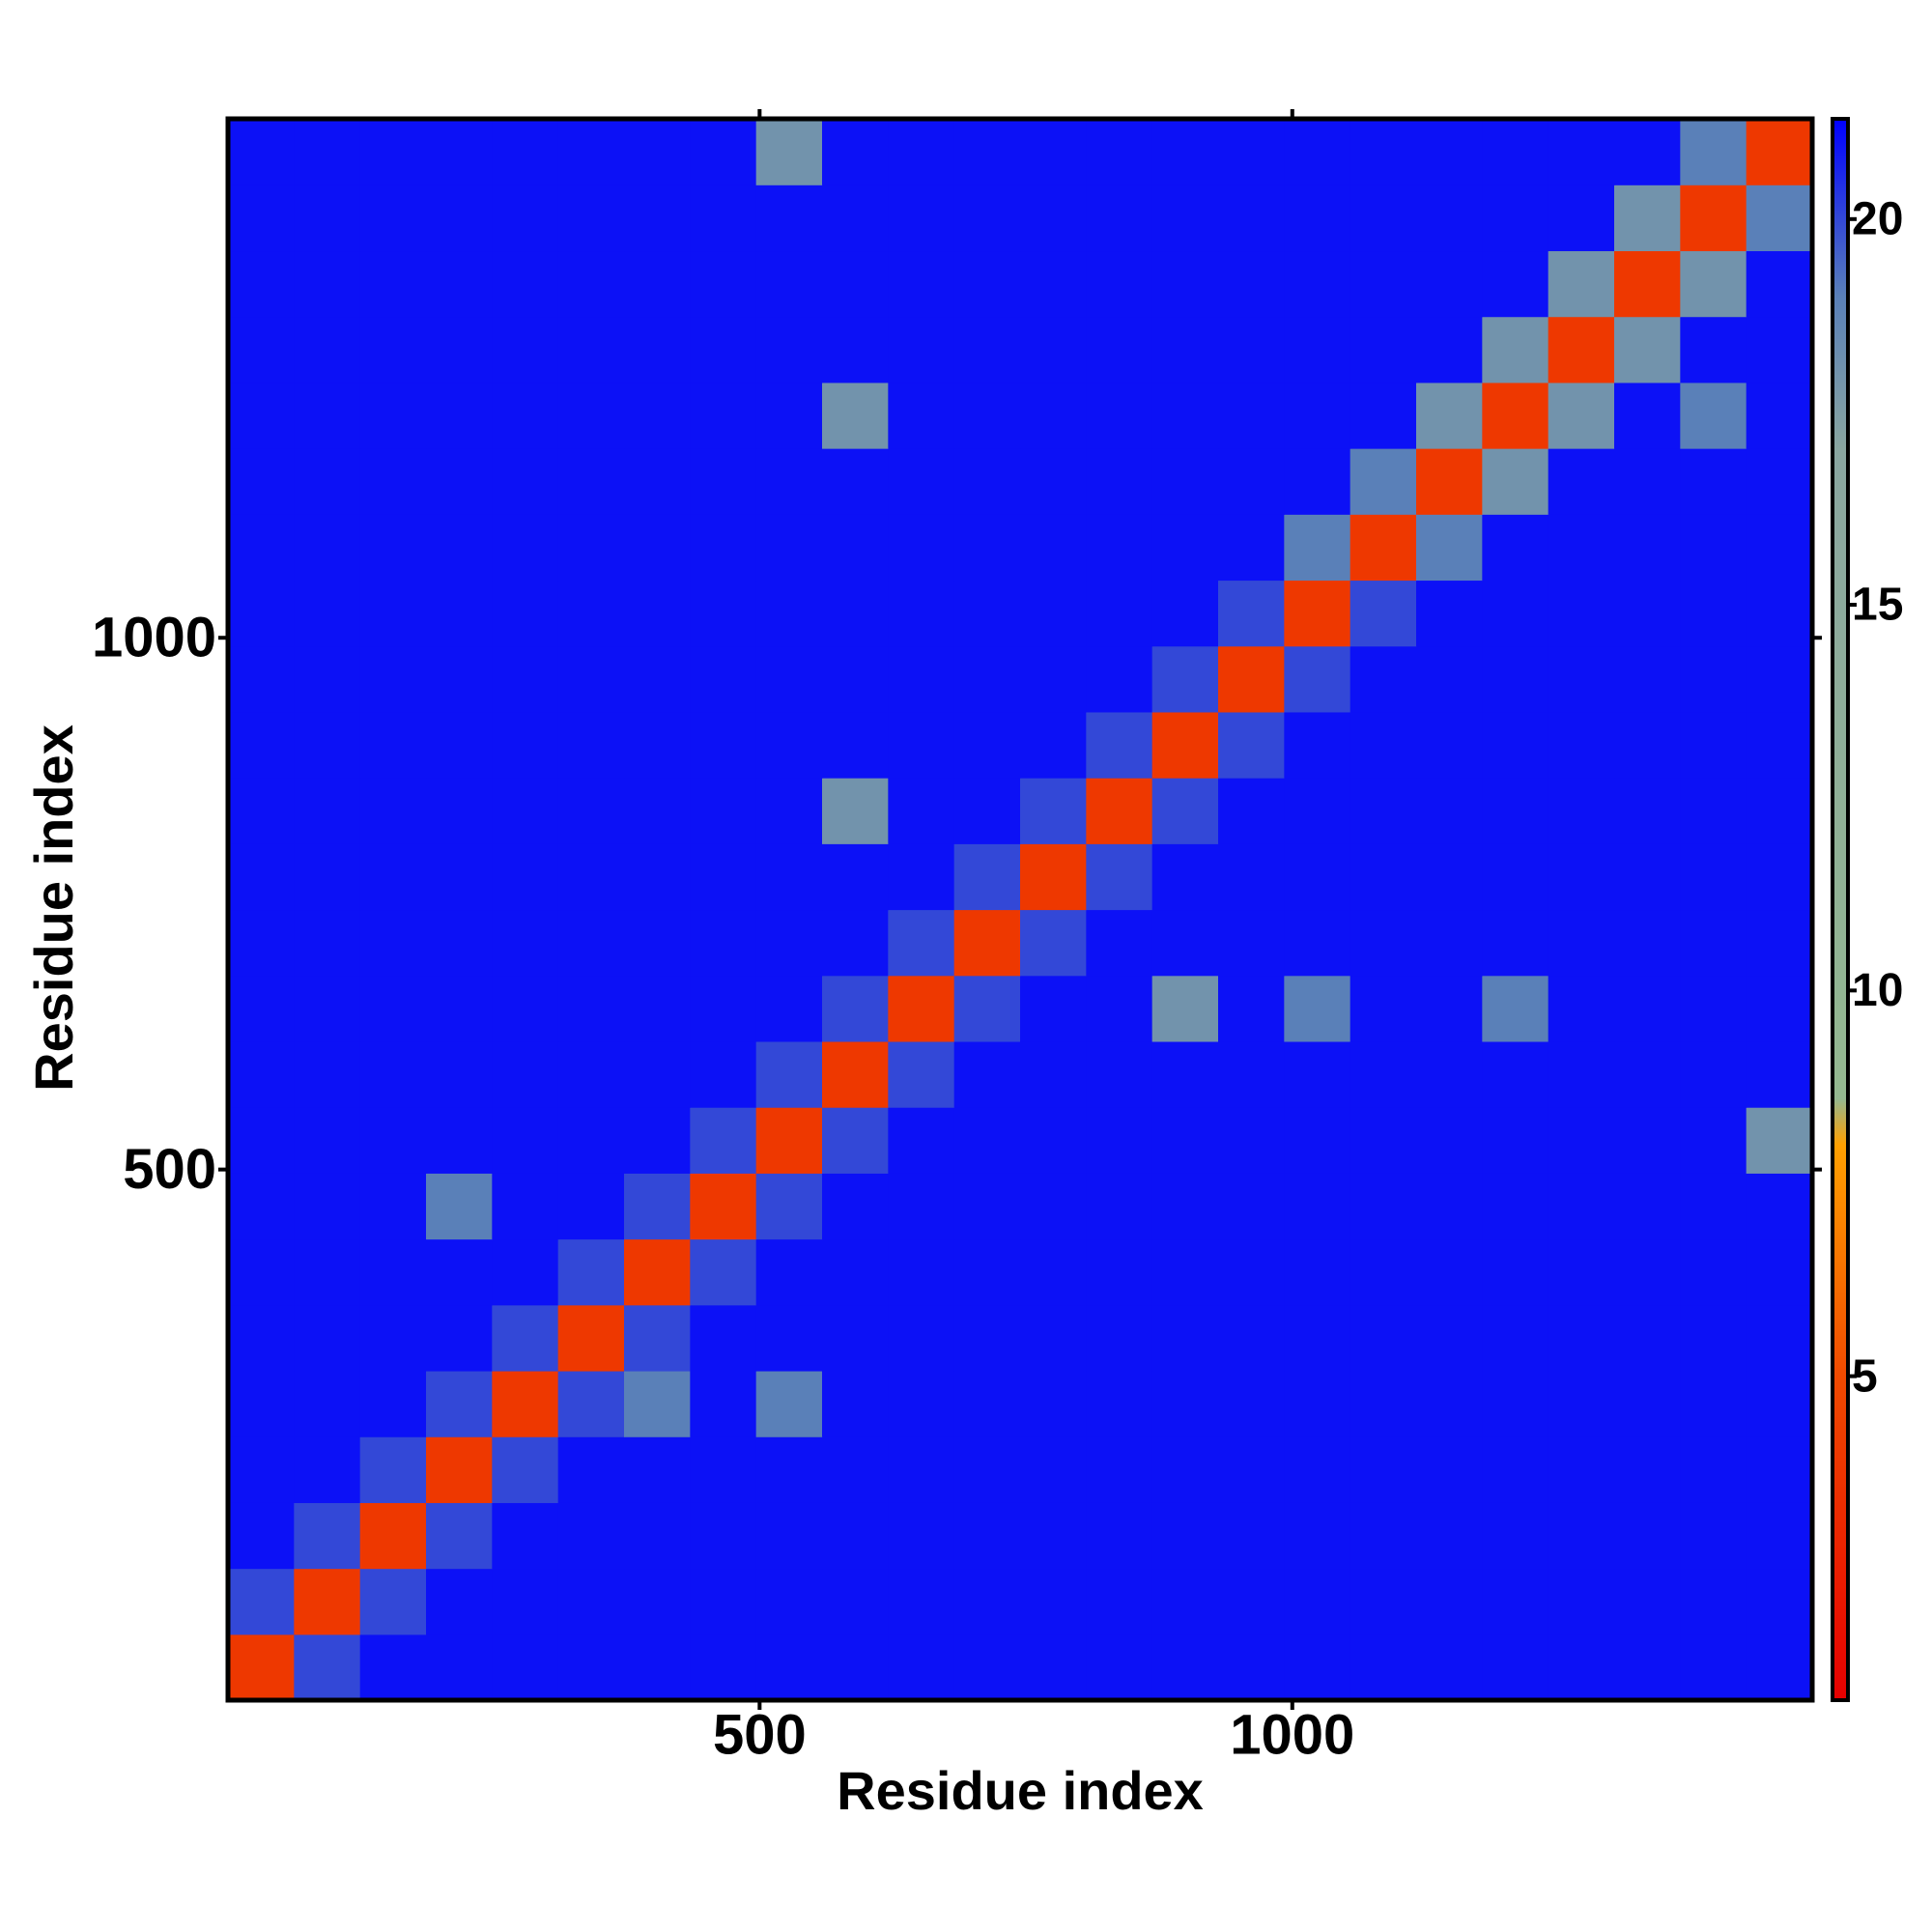 The width and height of the screenshot is (1932, 1932). What do you see at coordinates (1840, 909) in the screenshot?
I see `colorbar` at bounding box center [1840, 909].